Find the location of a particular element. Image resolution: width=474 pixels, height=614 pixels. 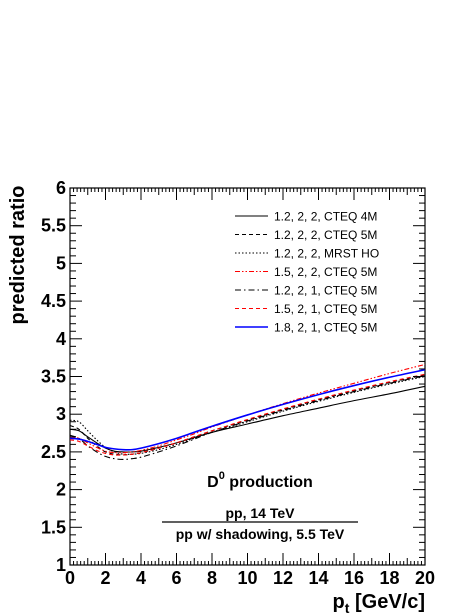

legend-entry-label: 1.2, 2, 2, CTEQ 5M is located at coordinates (325, 235).